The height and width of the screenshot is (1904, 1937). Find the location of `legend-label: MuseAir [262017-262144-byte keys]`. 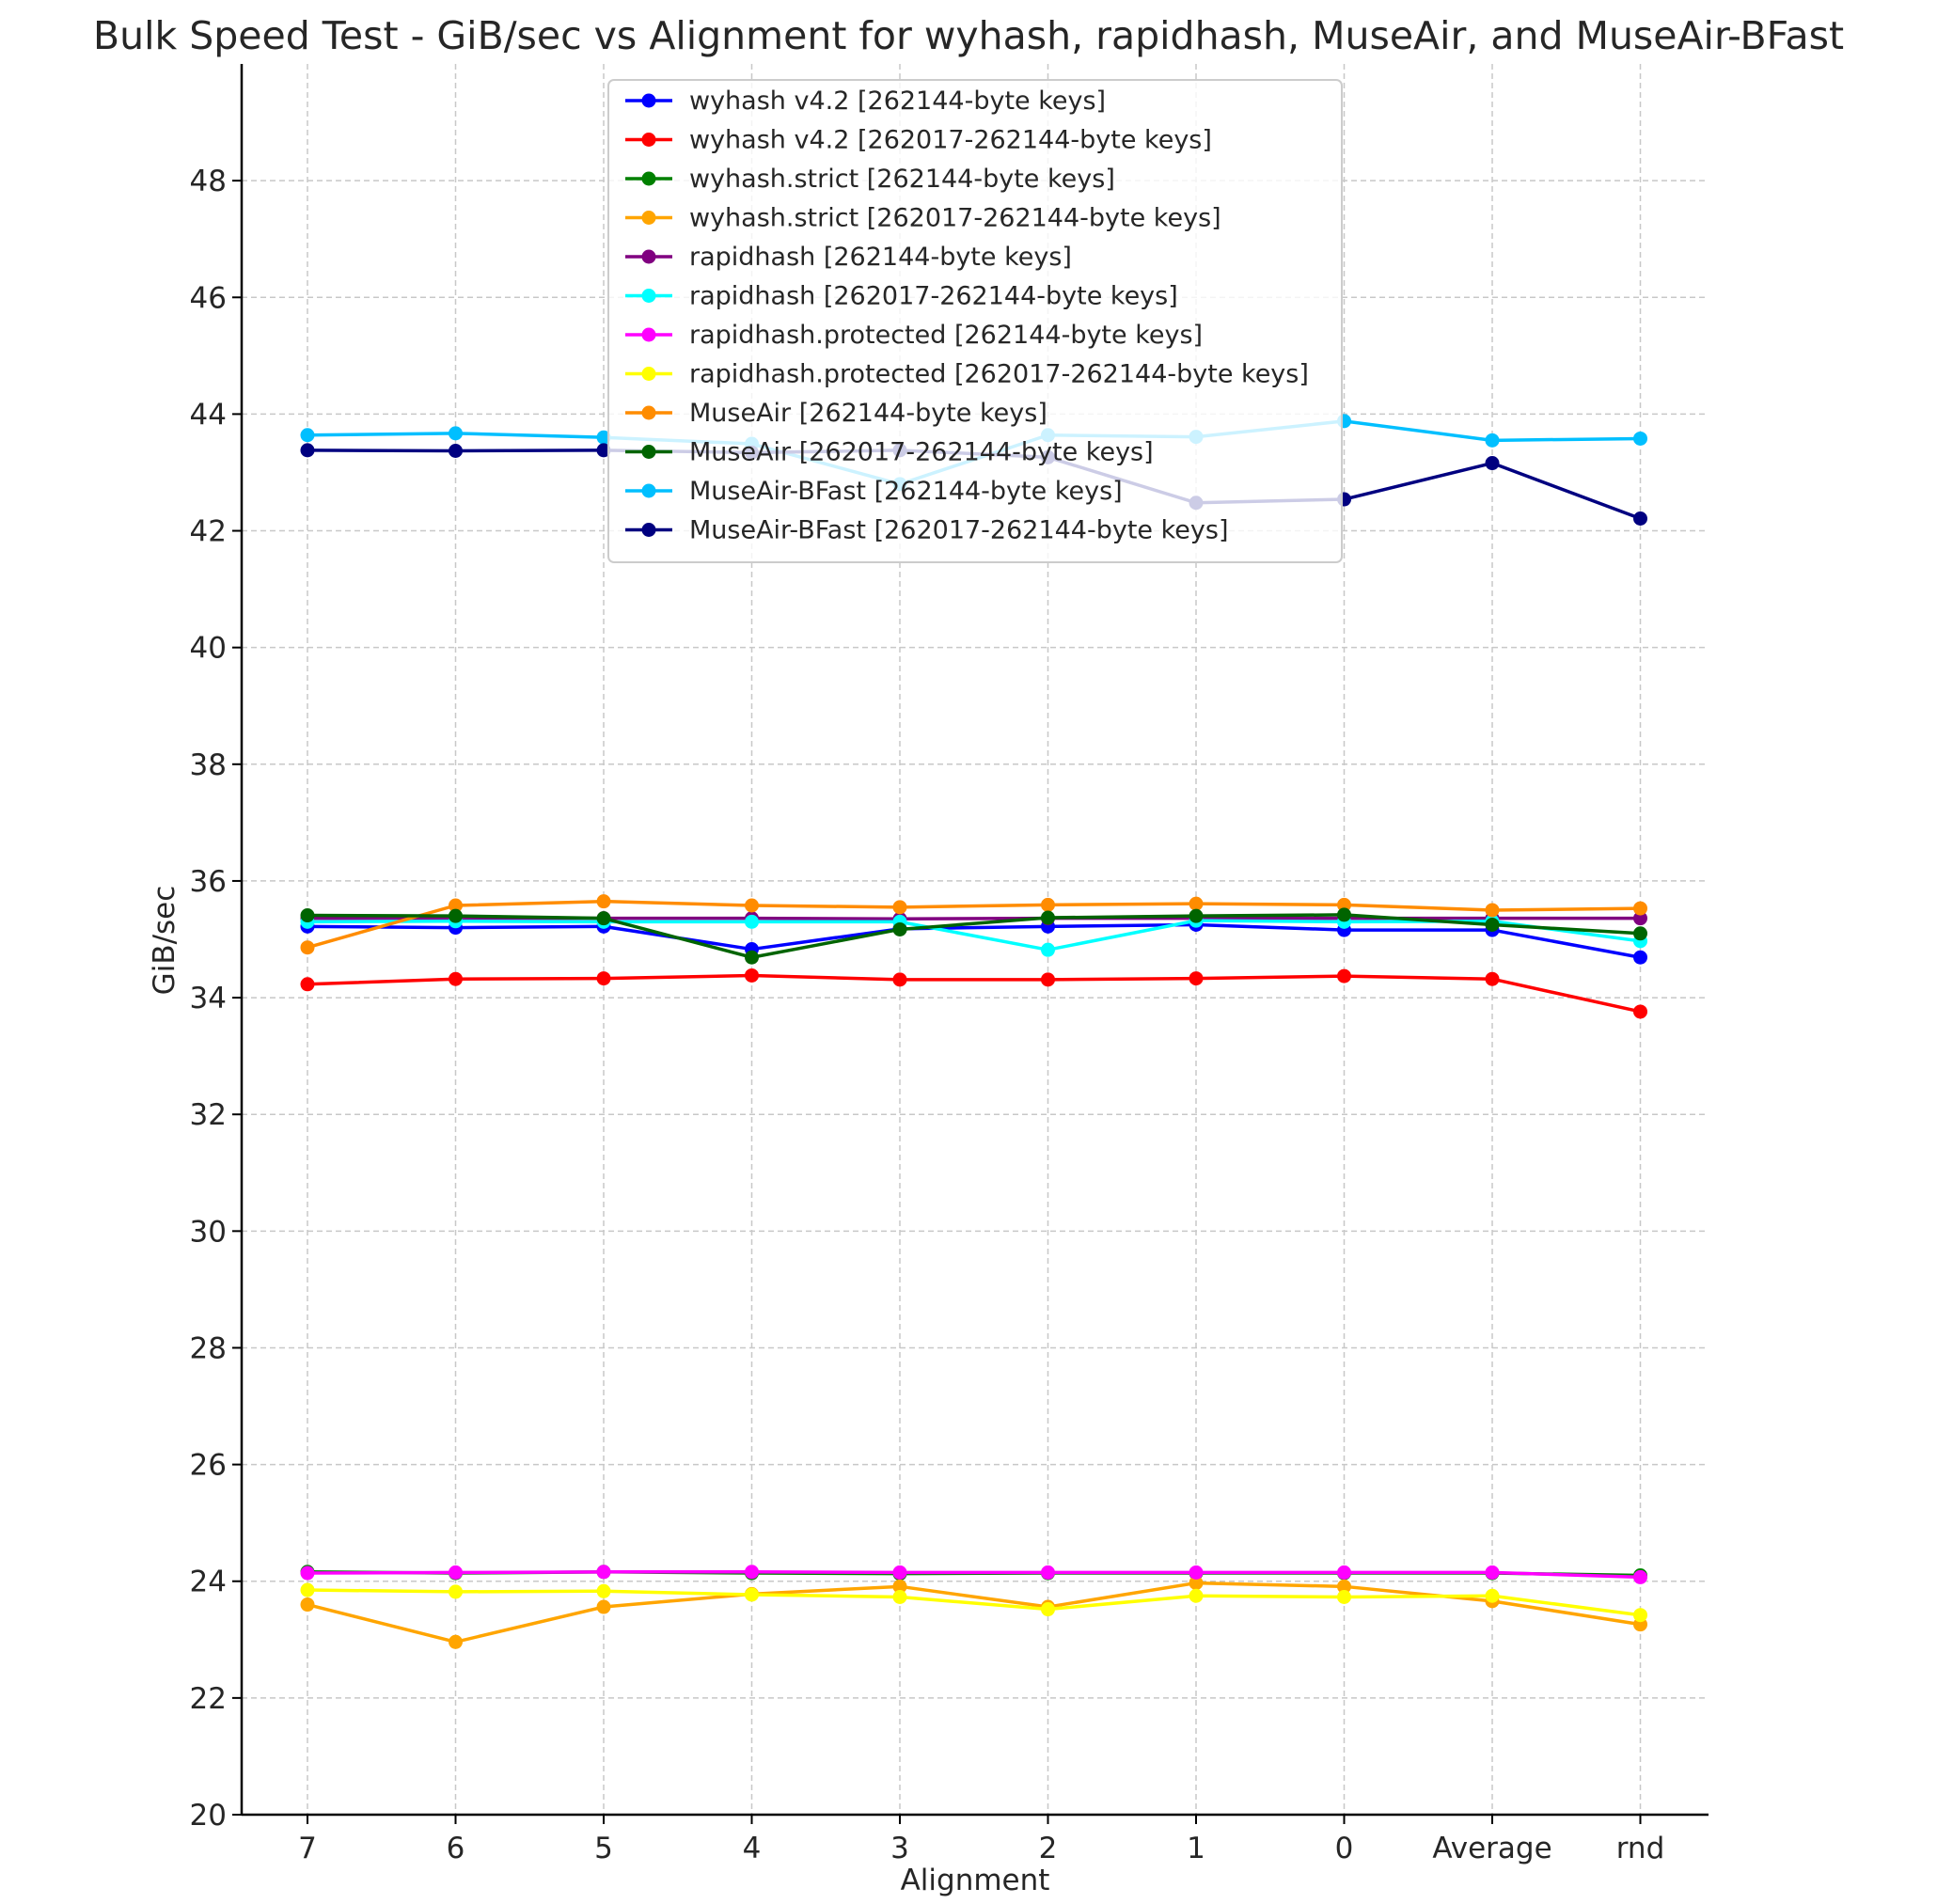

legend-label: MuseAir [262017-262144-byte keys] is located at coordinates (921, 452).